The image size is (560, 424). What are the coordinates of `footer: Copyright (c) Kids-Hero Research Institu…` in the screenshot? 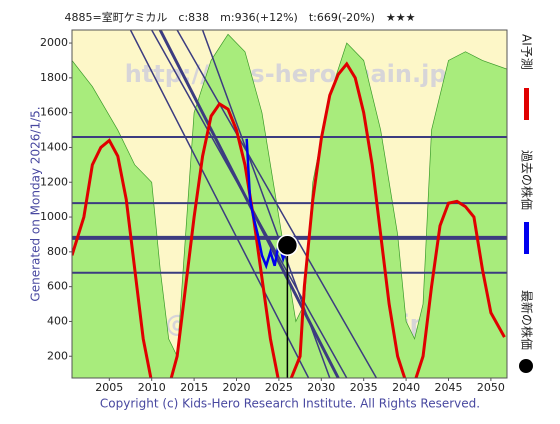 It's located at (290, 404).